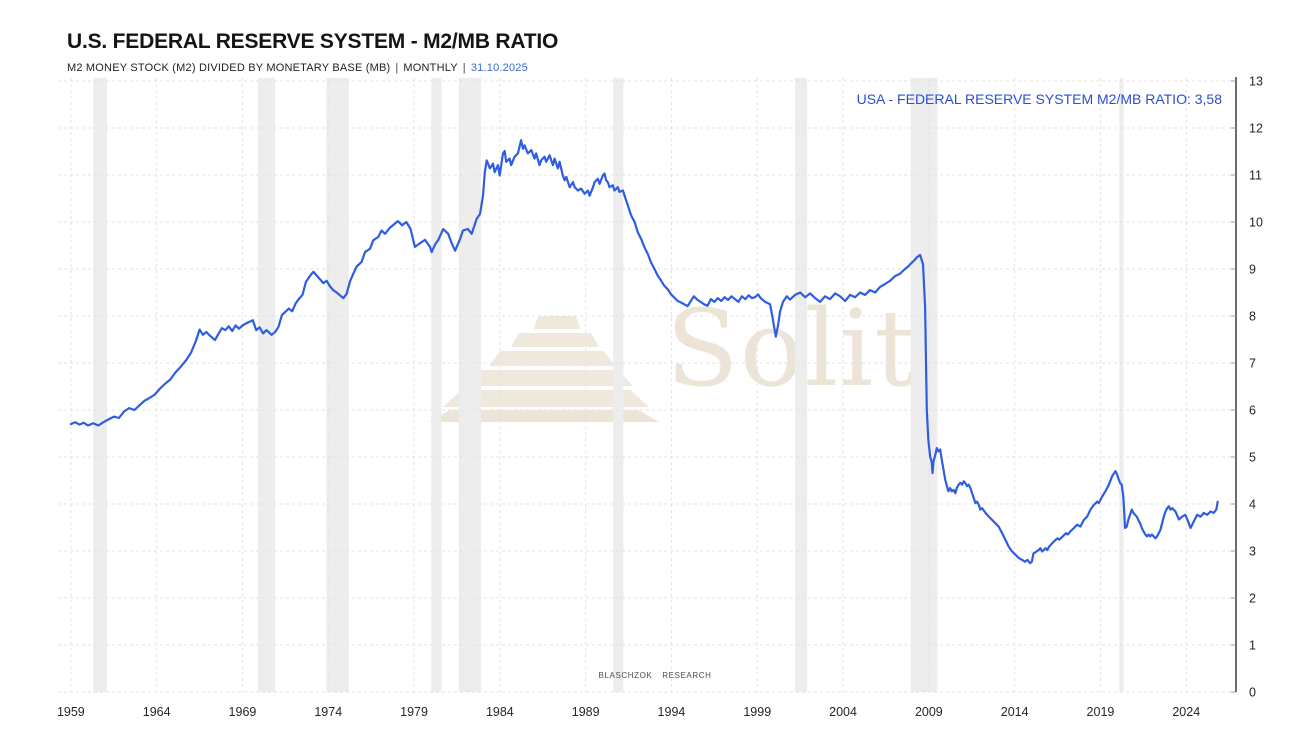 Image resolution: width=1307 pixels, height=735 pixels. I want to click on y-tick-label: 6, so click(1252, 411).